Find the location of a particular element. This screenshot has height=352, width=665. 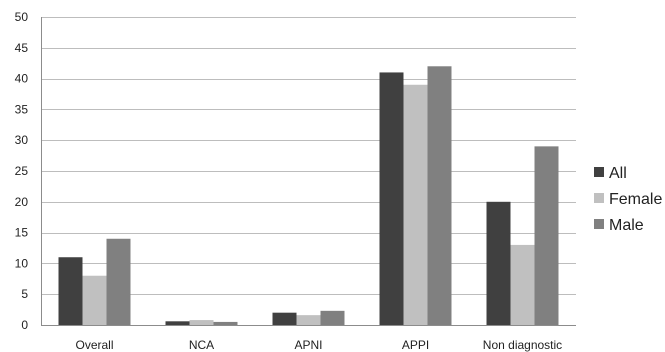

bar-male-appi is located at coordinates (439, 195).